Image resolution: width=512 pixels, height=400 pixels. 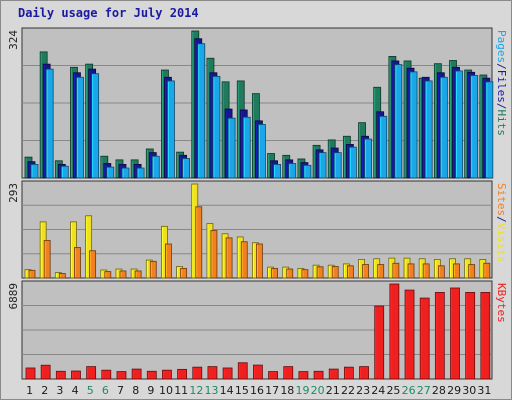 What do you see at coordinates (469, 390) in the screenshot?
I see `x-tick-label-30: 30` at bounding box center [469, 390].